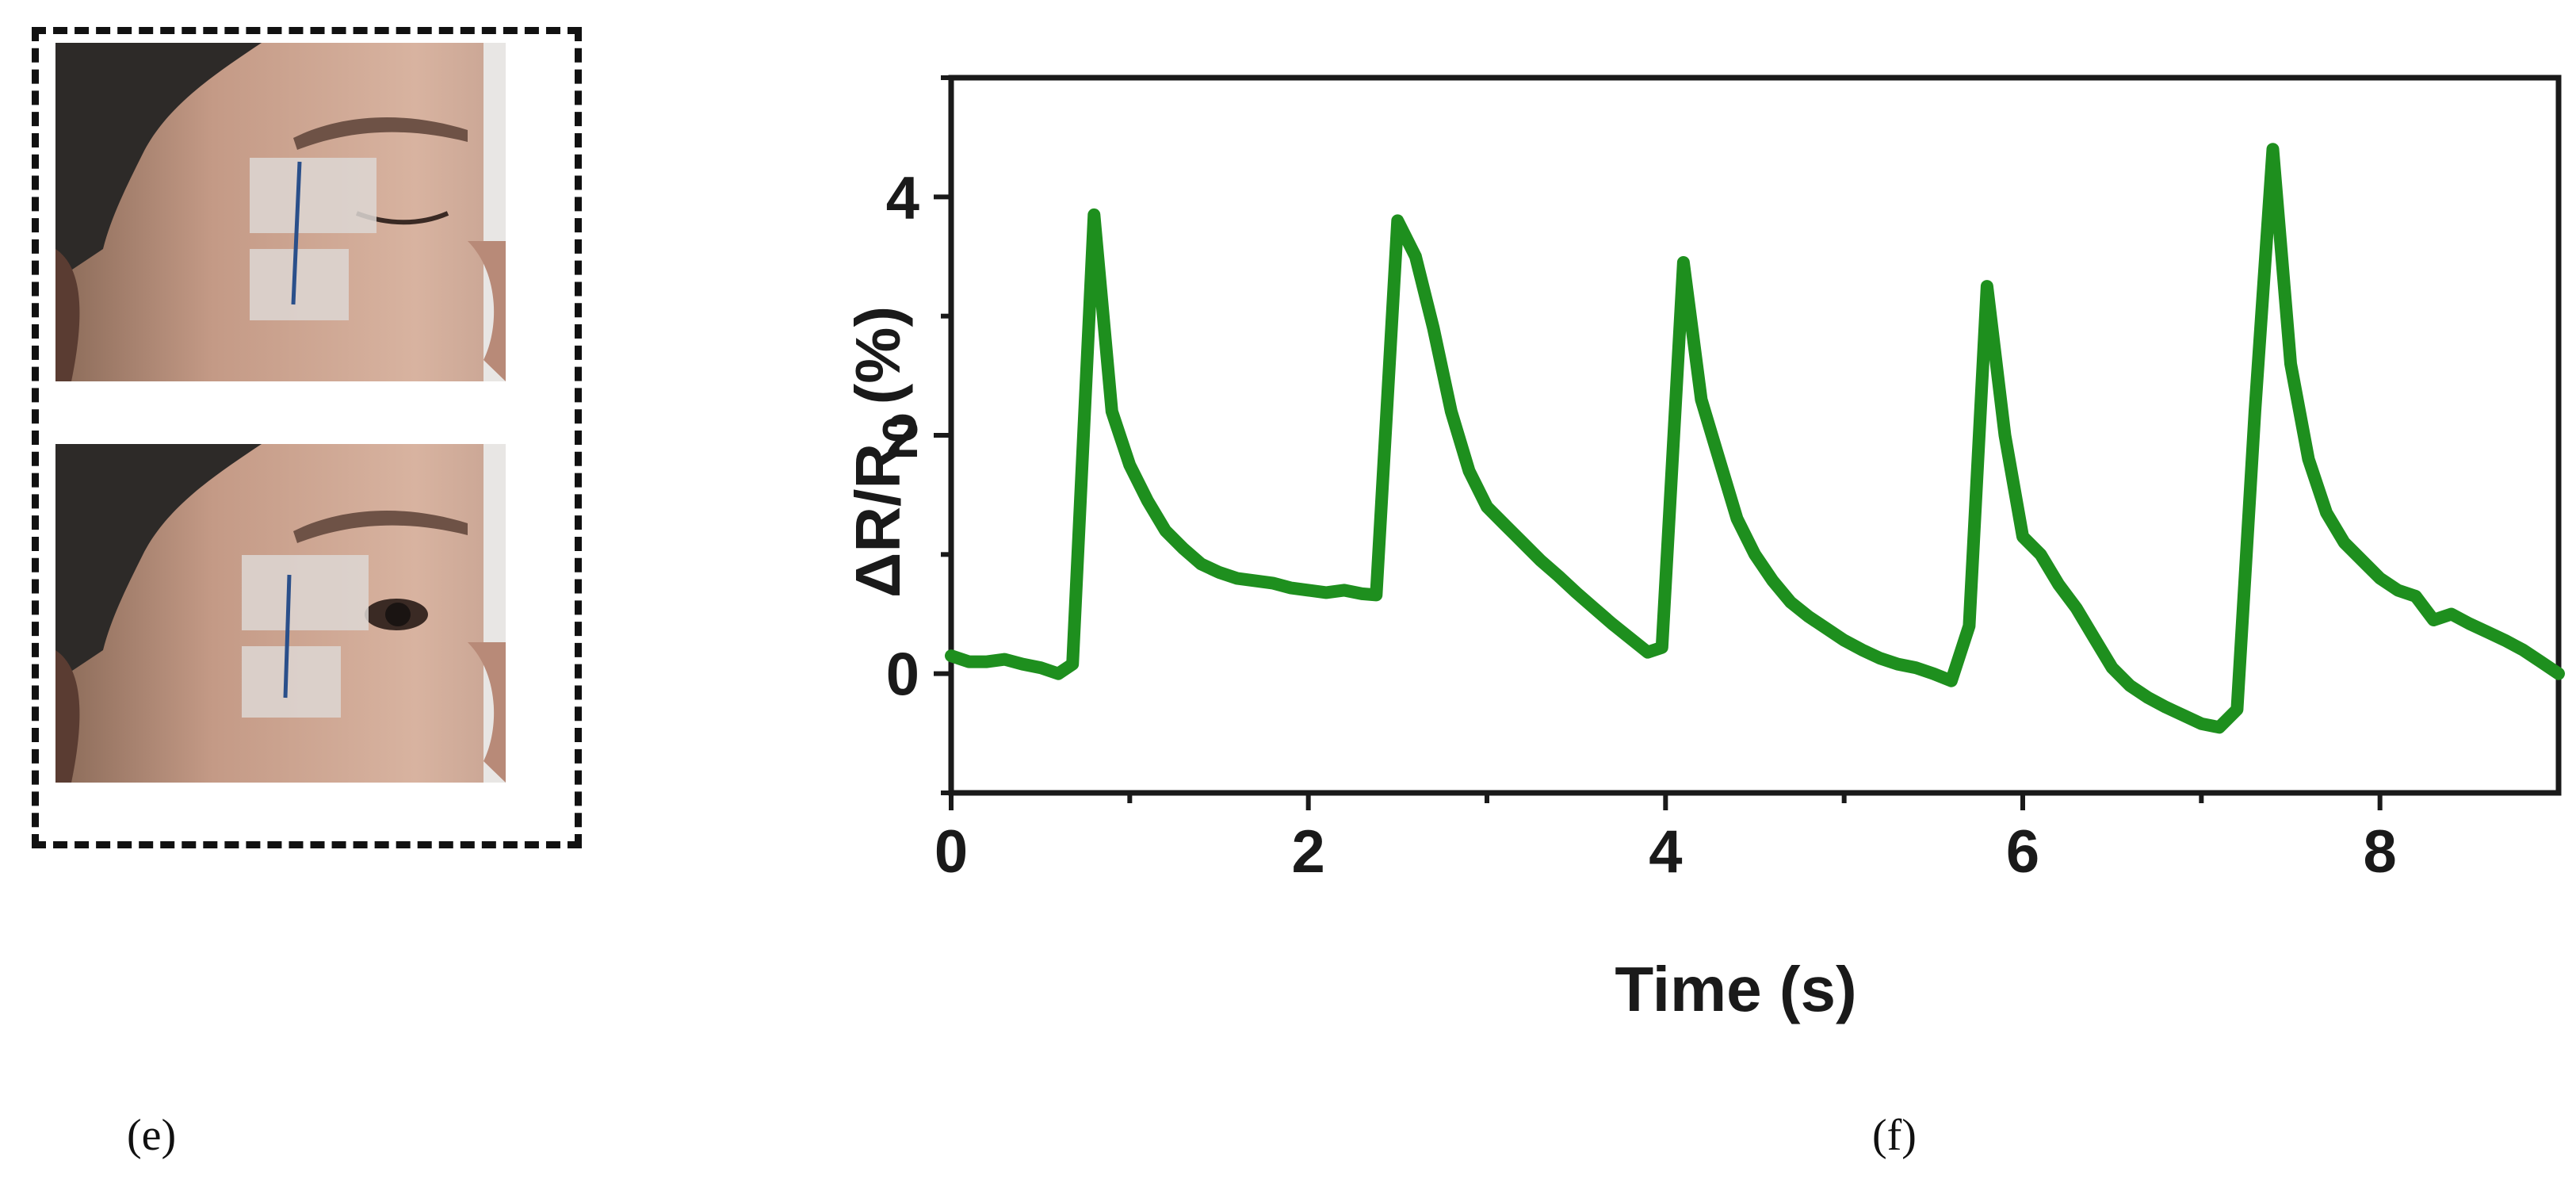 This screenshot has width=2576, height=1202. I want to click on x-tick-label: 4, so click(1666, 852).